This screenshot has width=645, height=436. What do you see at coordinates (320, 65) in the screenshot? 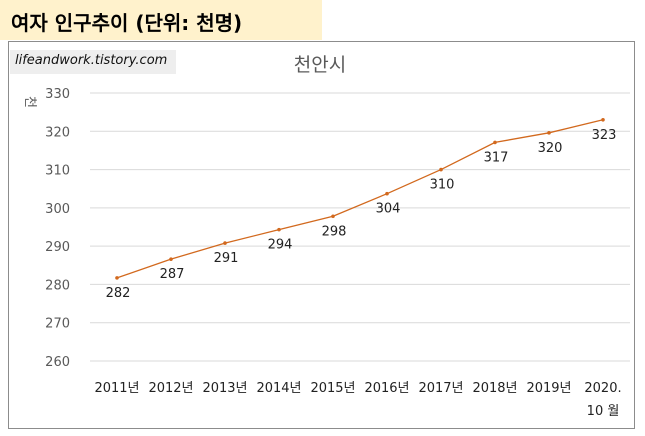
I see `chart-title: 천안시` at bounding box center [320, 65].